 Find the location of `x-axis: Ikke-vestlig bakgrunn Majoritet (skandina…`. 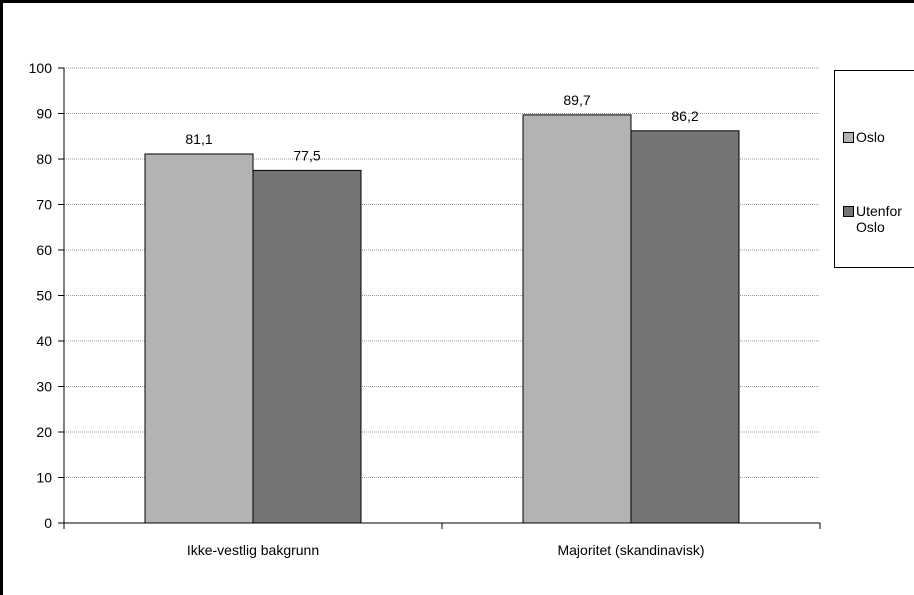

x-axis: Ikke-vestlig bakgrunn Majoritet (skandina… is located at coordinates (442, 540).